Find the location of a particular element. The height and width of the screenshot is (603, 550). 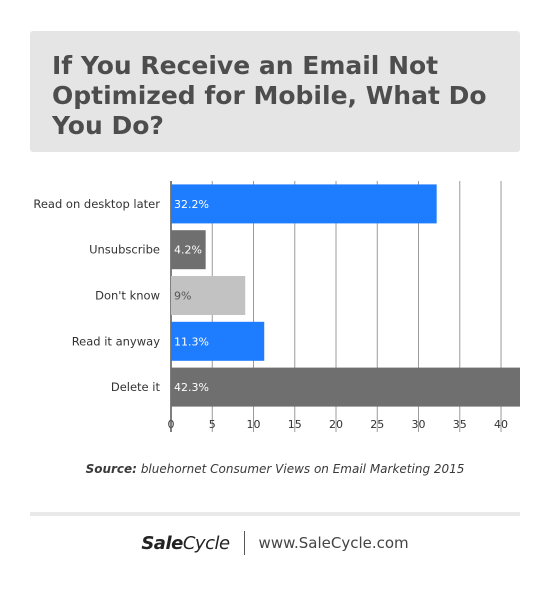

data-label: 32.2% is located at coordinates (191, 204).